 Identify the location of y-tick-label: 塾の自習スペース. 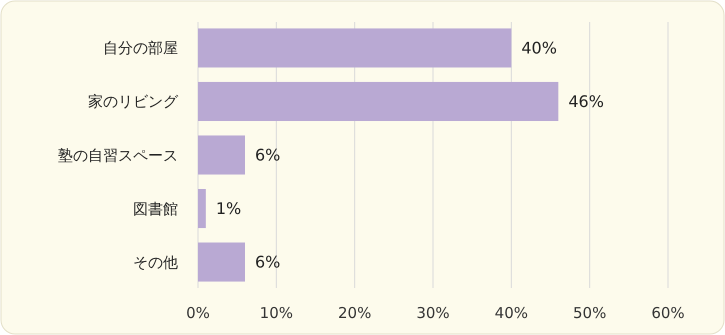
(118, 155).